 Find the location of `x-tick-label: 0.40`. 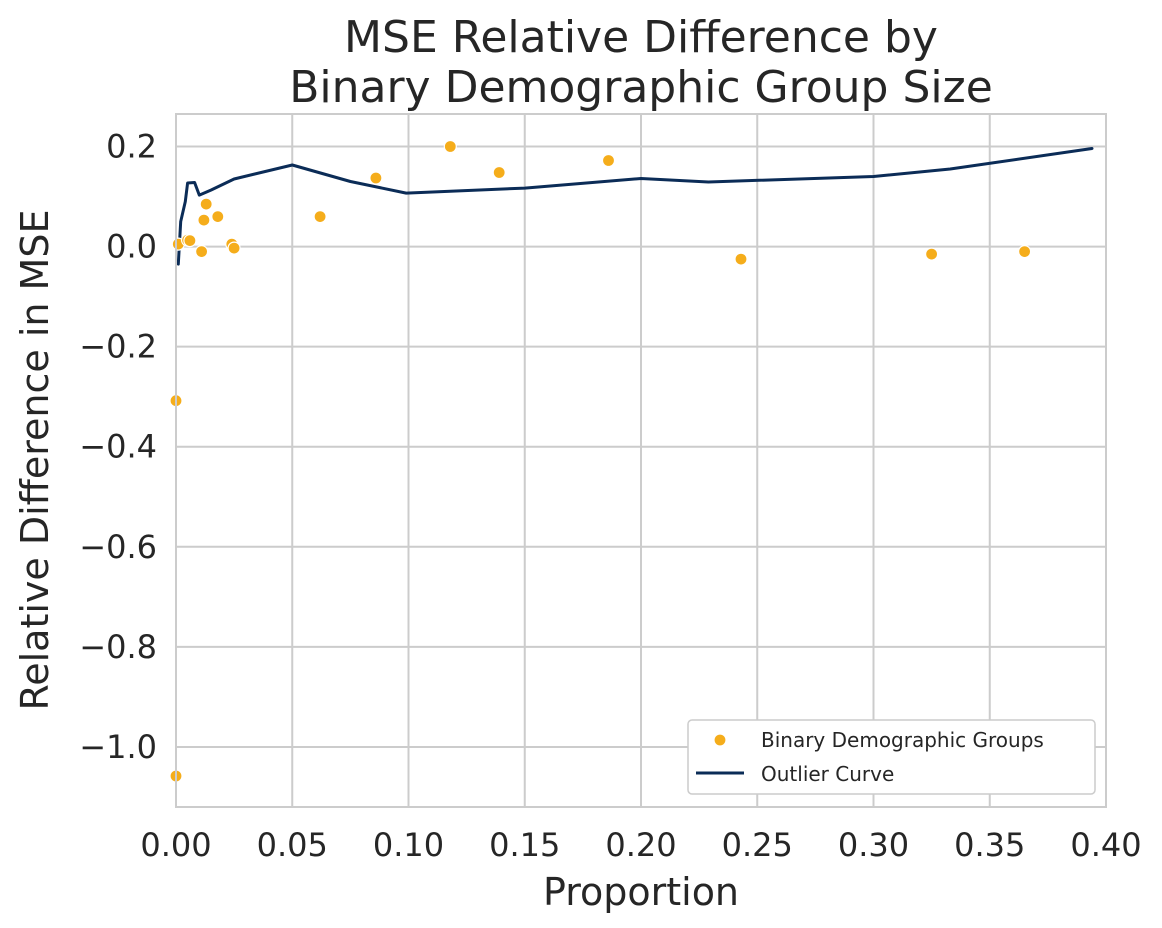

x-tick-label: 0.40 is located at coordinates (1105, 845).